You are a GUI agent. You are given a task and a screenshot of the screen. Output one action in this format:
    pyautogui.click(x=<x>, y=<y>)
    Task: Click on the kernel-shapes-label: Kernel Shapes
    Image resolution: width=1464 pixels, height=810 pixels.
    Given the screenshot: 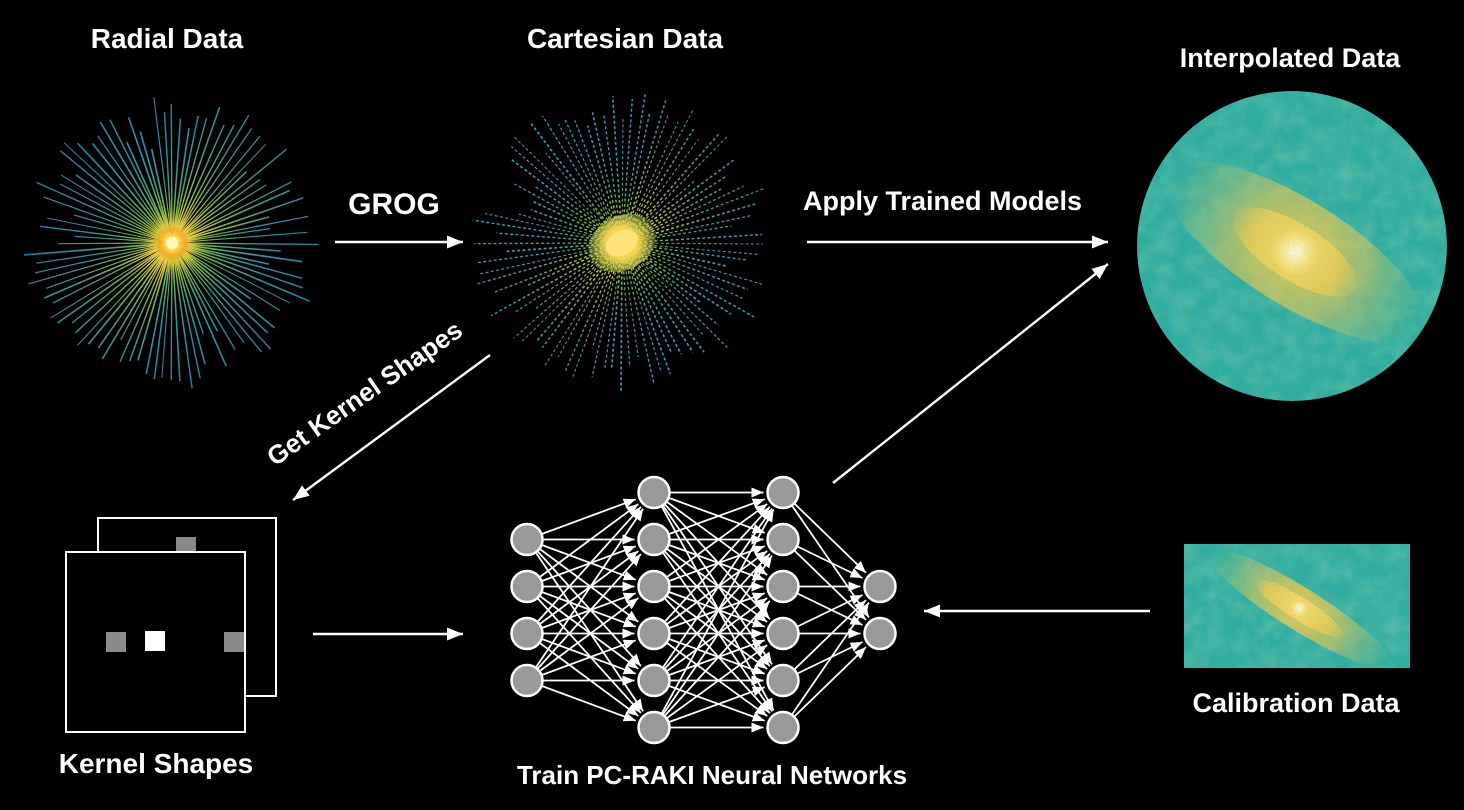 What is the action you would take?
    pyautogui.click(x=156, y=763)
    